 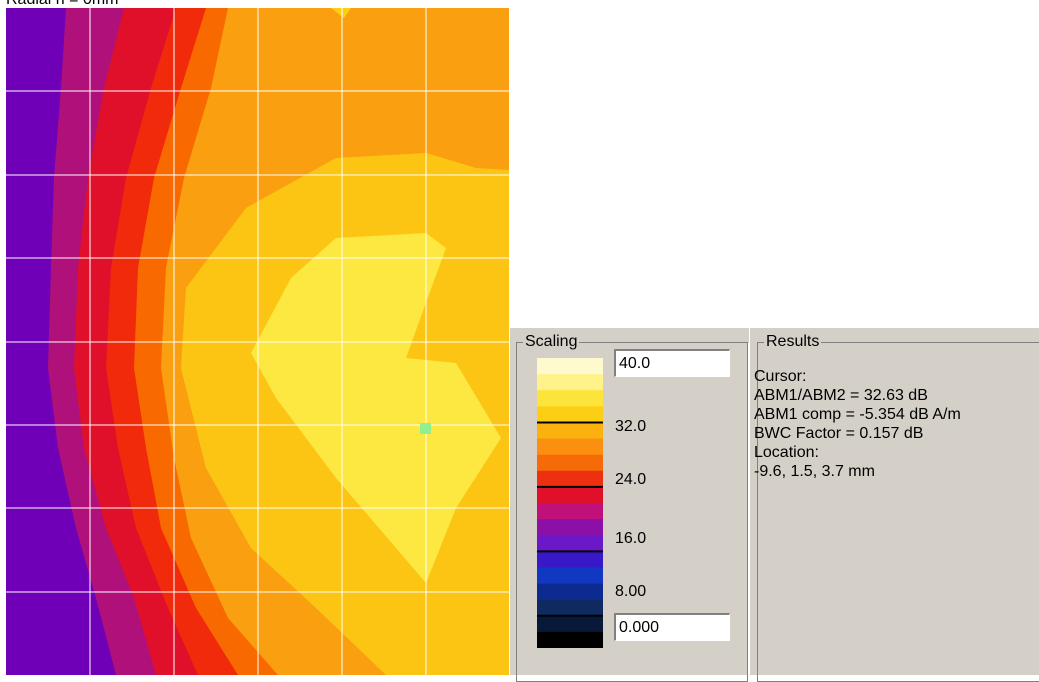 What do you see at coordinates (631, 591) in the screenshot?
I see `scale-tick-label: 8.00` at bounding box center [631, 591].